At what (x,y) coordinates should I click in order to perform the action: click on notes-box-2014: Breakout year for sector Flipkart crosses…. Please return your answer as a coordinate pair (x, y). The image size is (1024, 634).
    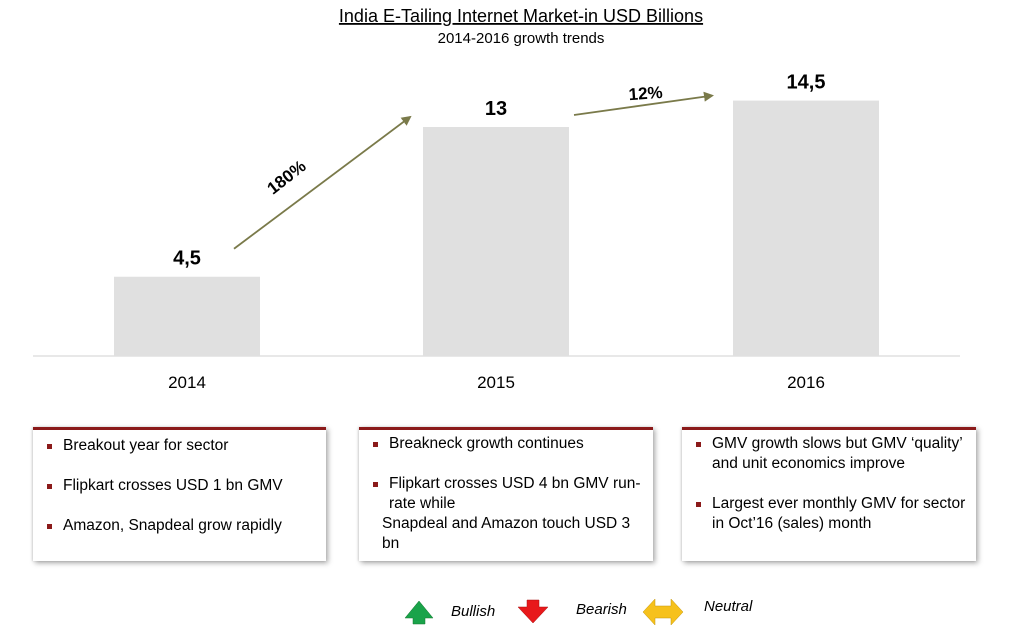
    Looking at the image, I should click on (179, 494).